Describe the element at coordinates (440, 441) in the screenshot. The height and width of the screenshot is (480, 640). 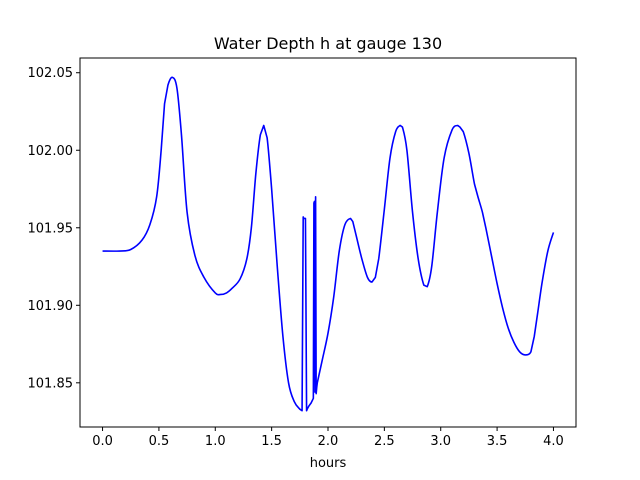
I see `x-tick-label: 3.0` at that location.